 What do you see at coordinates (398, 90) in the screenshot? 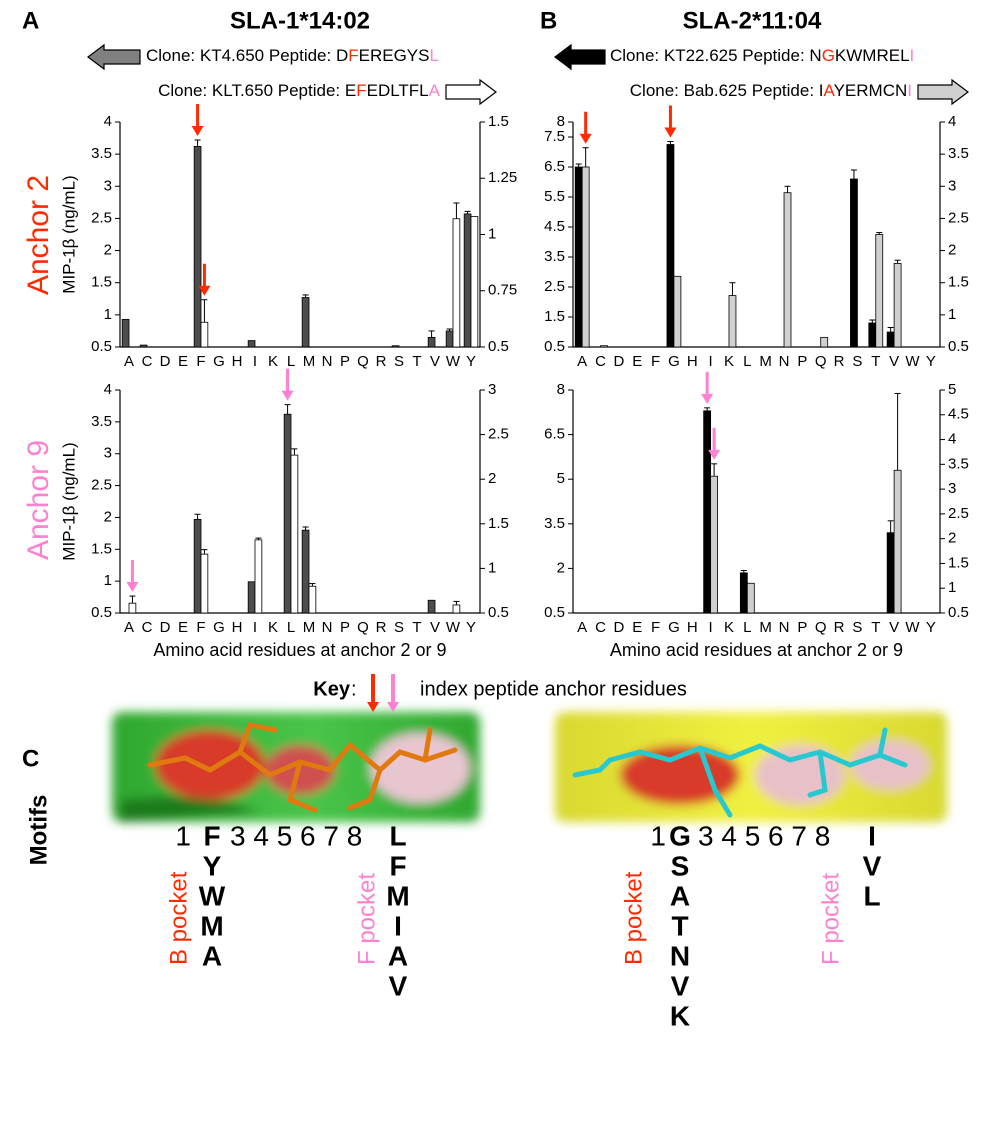
I see `clone-text-segment: EDLTFL` at bounding box center [398, 90].